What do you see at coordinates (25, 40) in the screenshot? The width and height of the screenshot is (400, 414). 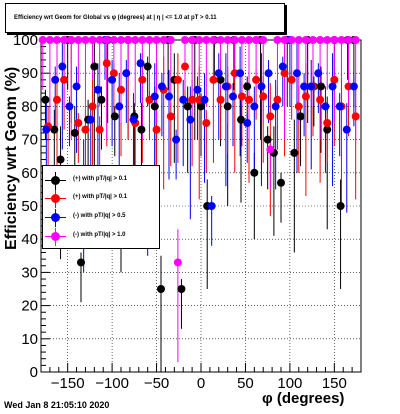 I see `y-tick-label: 100` at bounding box center [25, 40].